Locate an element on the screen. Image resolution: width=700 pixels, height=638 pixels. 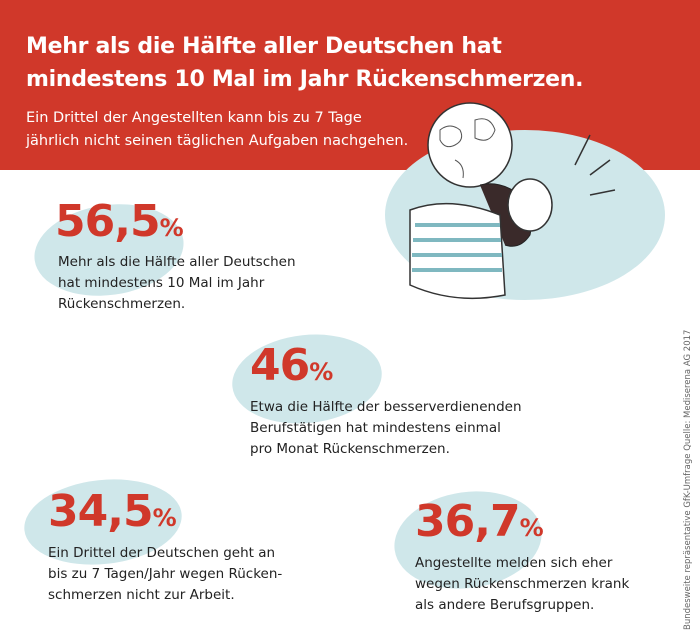
stat-line: bis zu 7 Tagen/Jahr wegen Rücken- is located at coordinates (165, 574).